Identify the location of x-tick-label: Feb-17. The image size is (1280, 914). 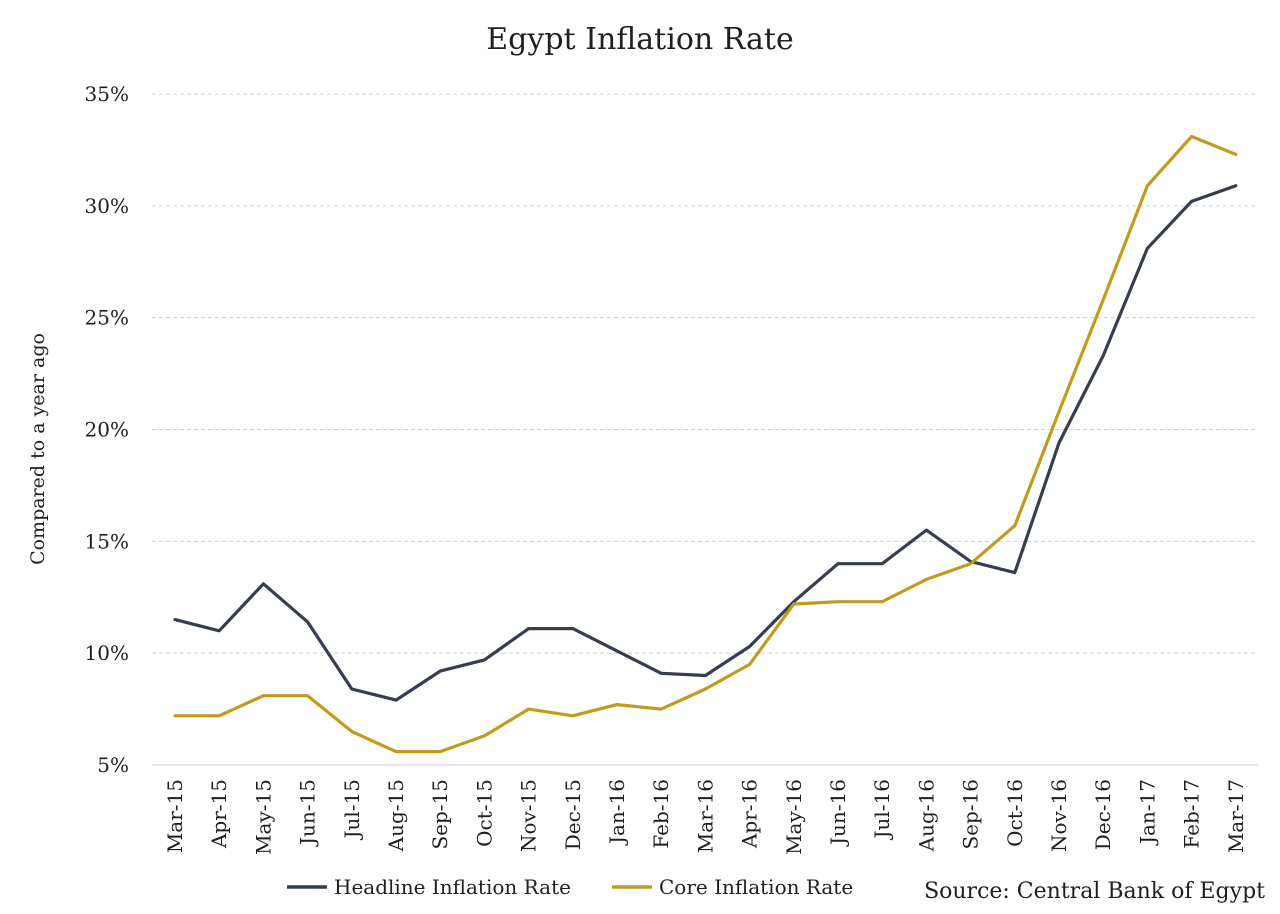
(1192, 814).